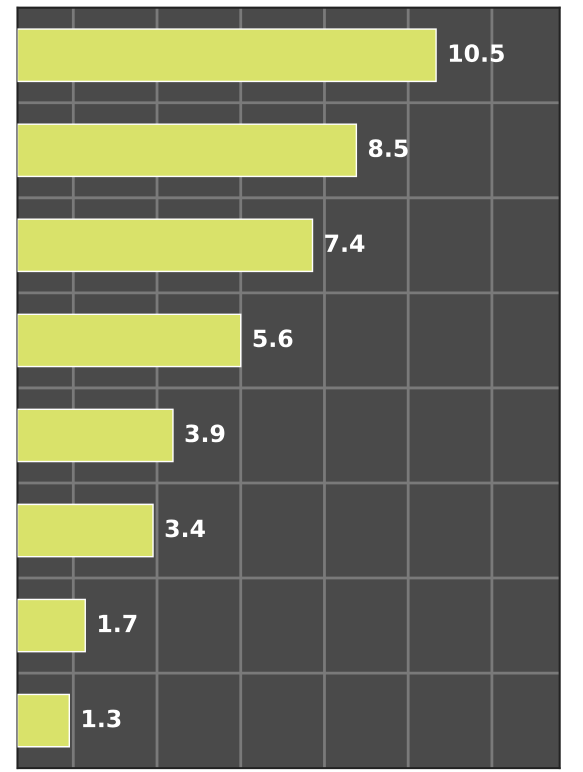 The height and width of the screenshot is (772, 583). Describe the element at coordinates (388, 148) in the screenshot. I see `data-label: 8.5` at that location.